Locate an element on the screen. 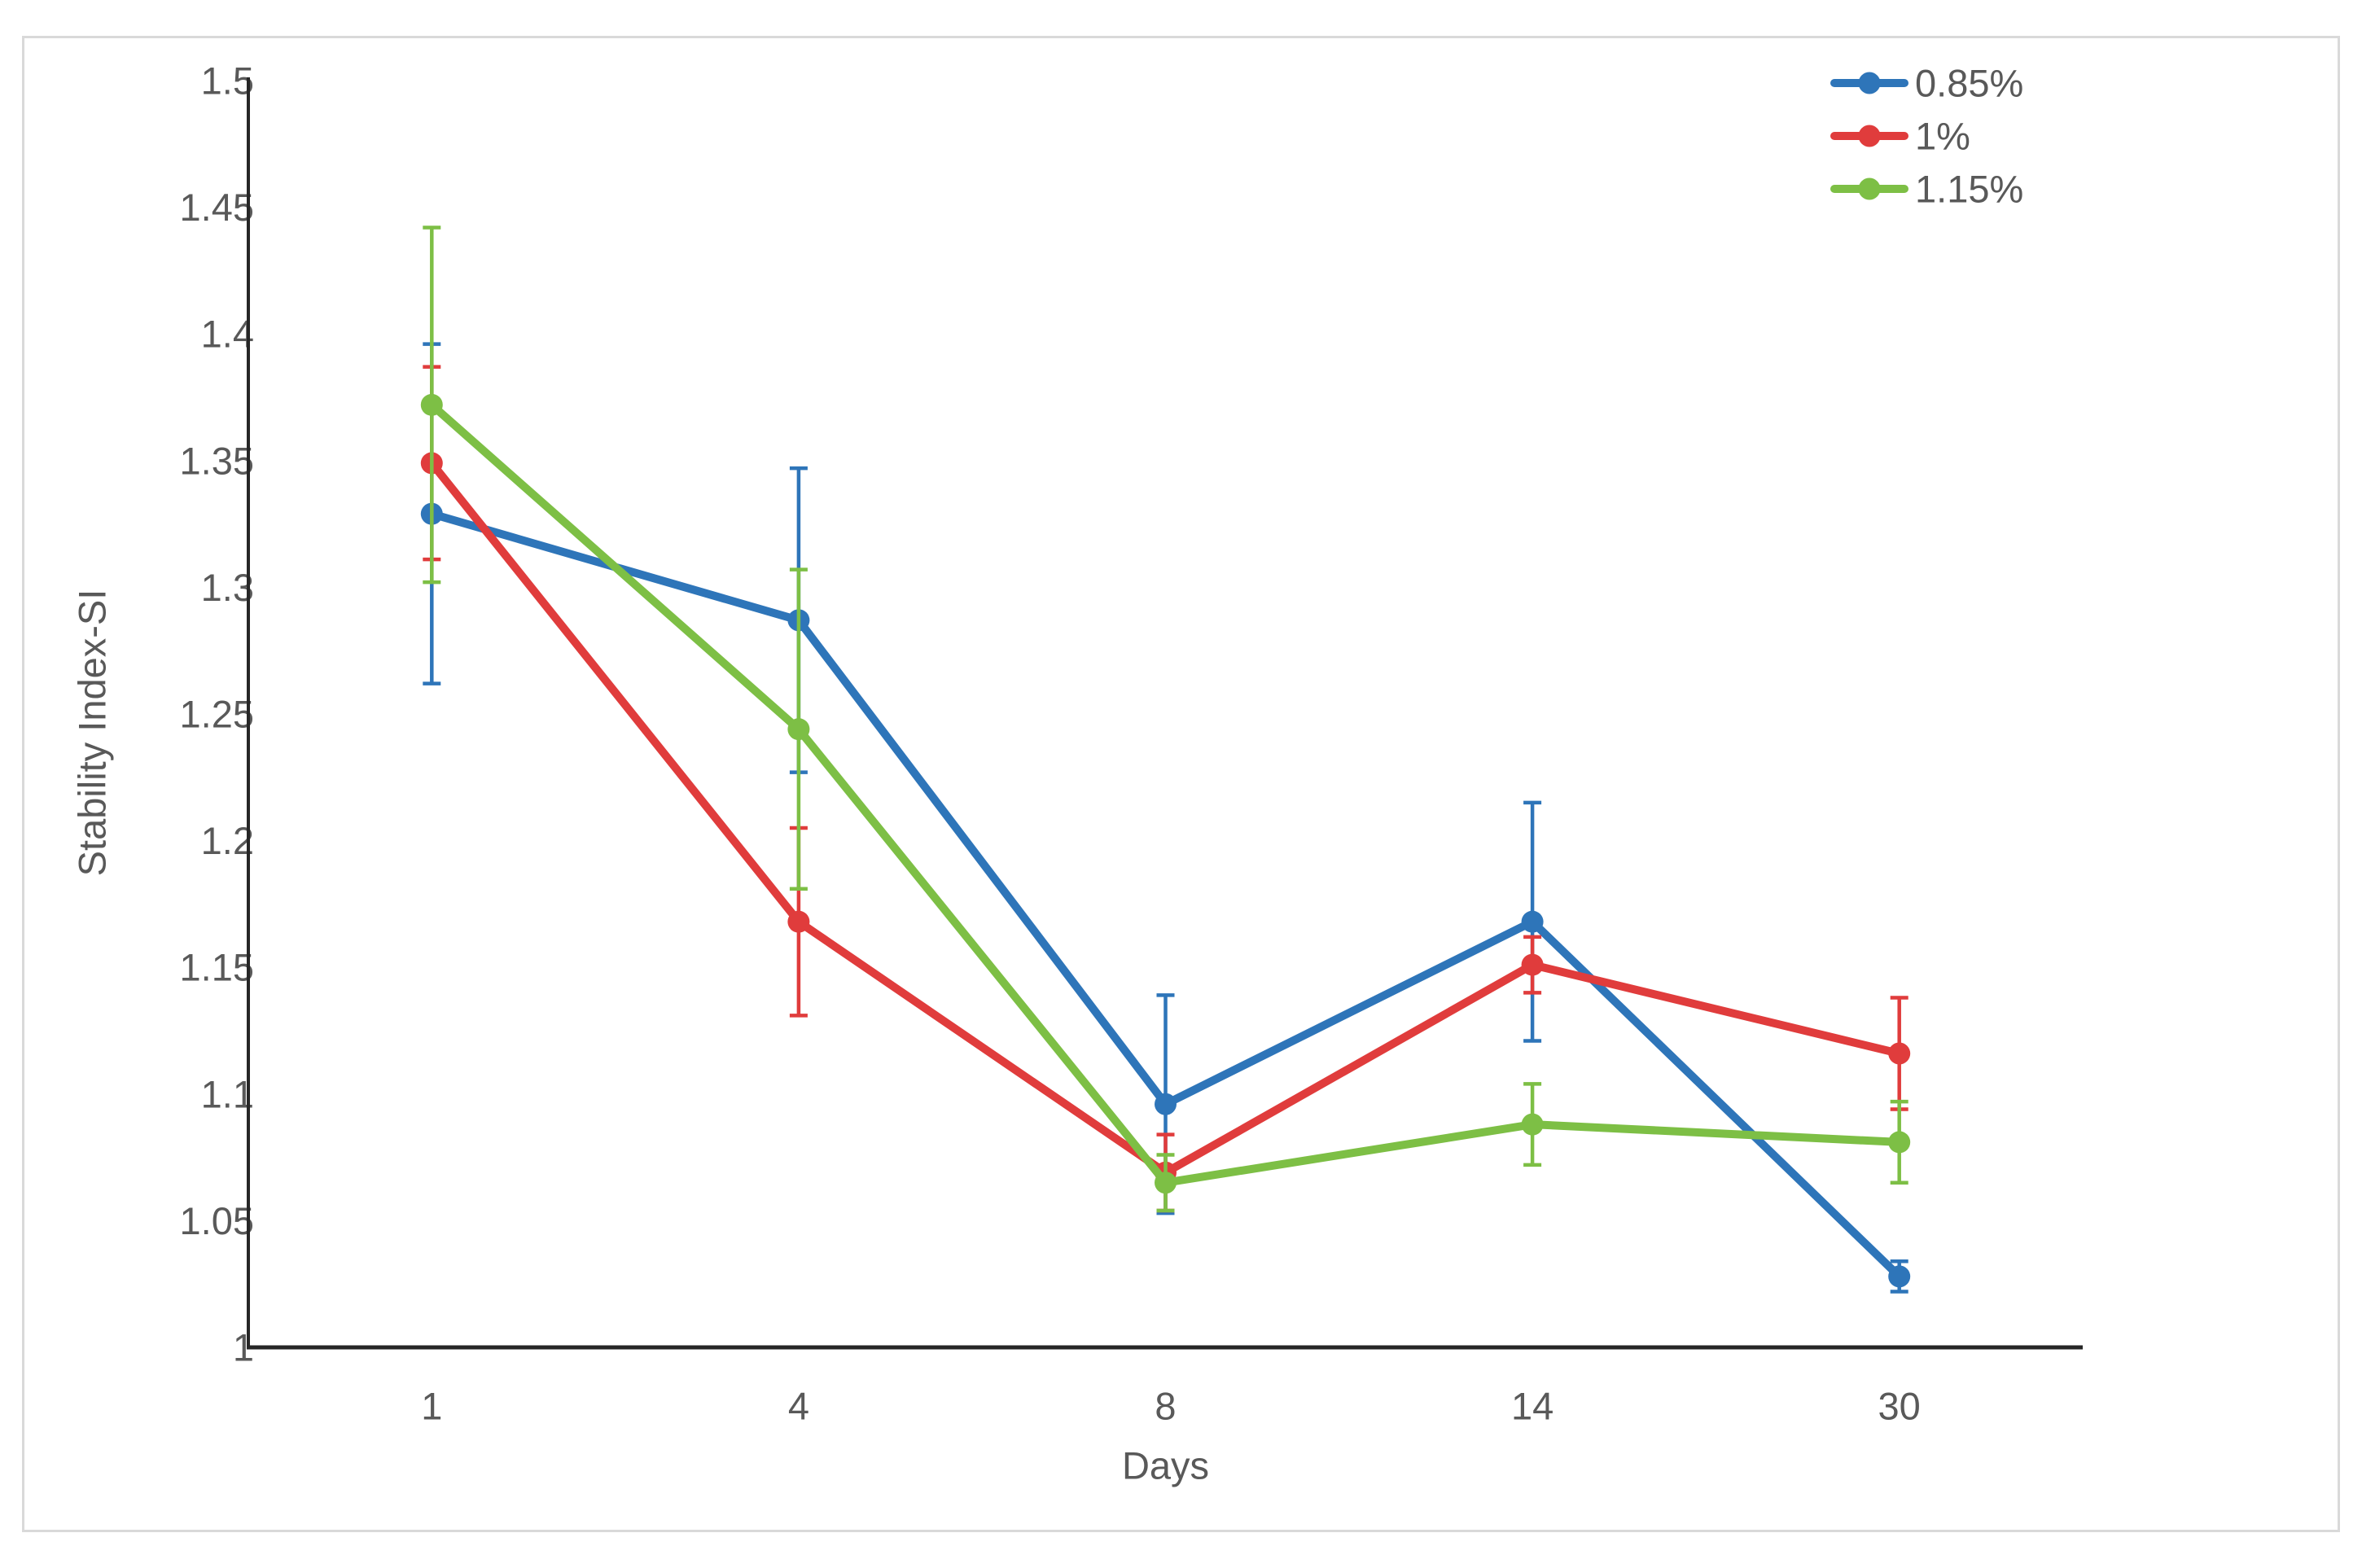  x-axis-tick-labels: 1 4 8 14 30 is located at coordinates (1171, 1407).